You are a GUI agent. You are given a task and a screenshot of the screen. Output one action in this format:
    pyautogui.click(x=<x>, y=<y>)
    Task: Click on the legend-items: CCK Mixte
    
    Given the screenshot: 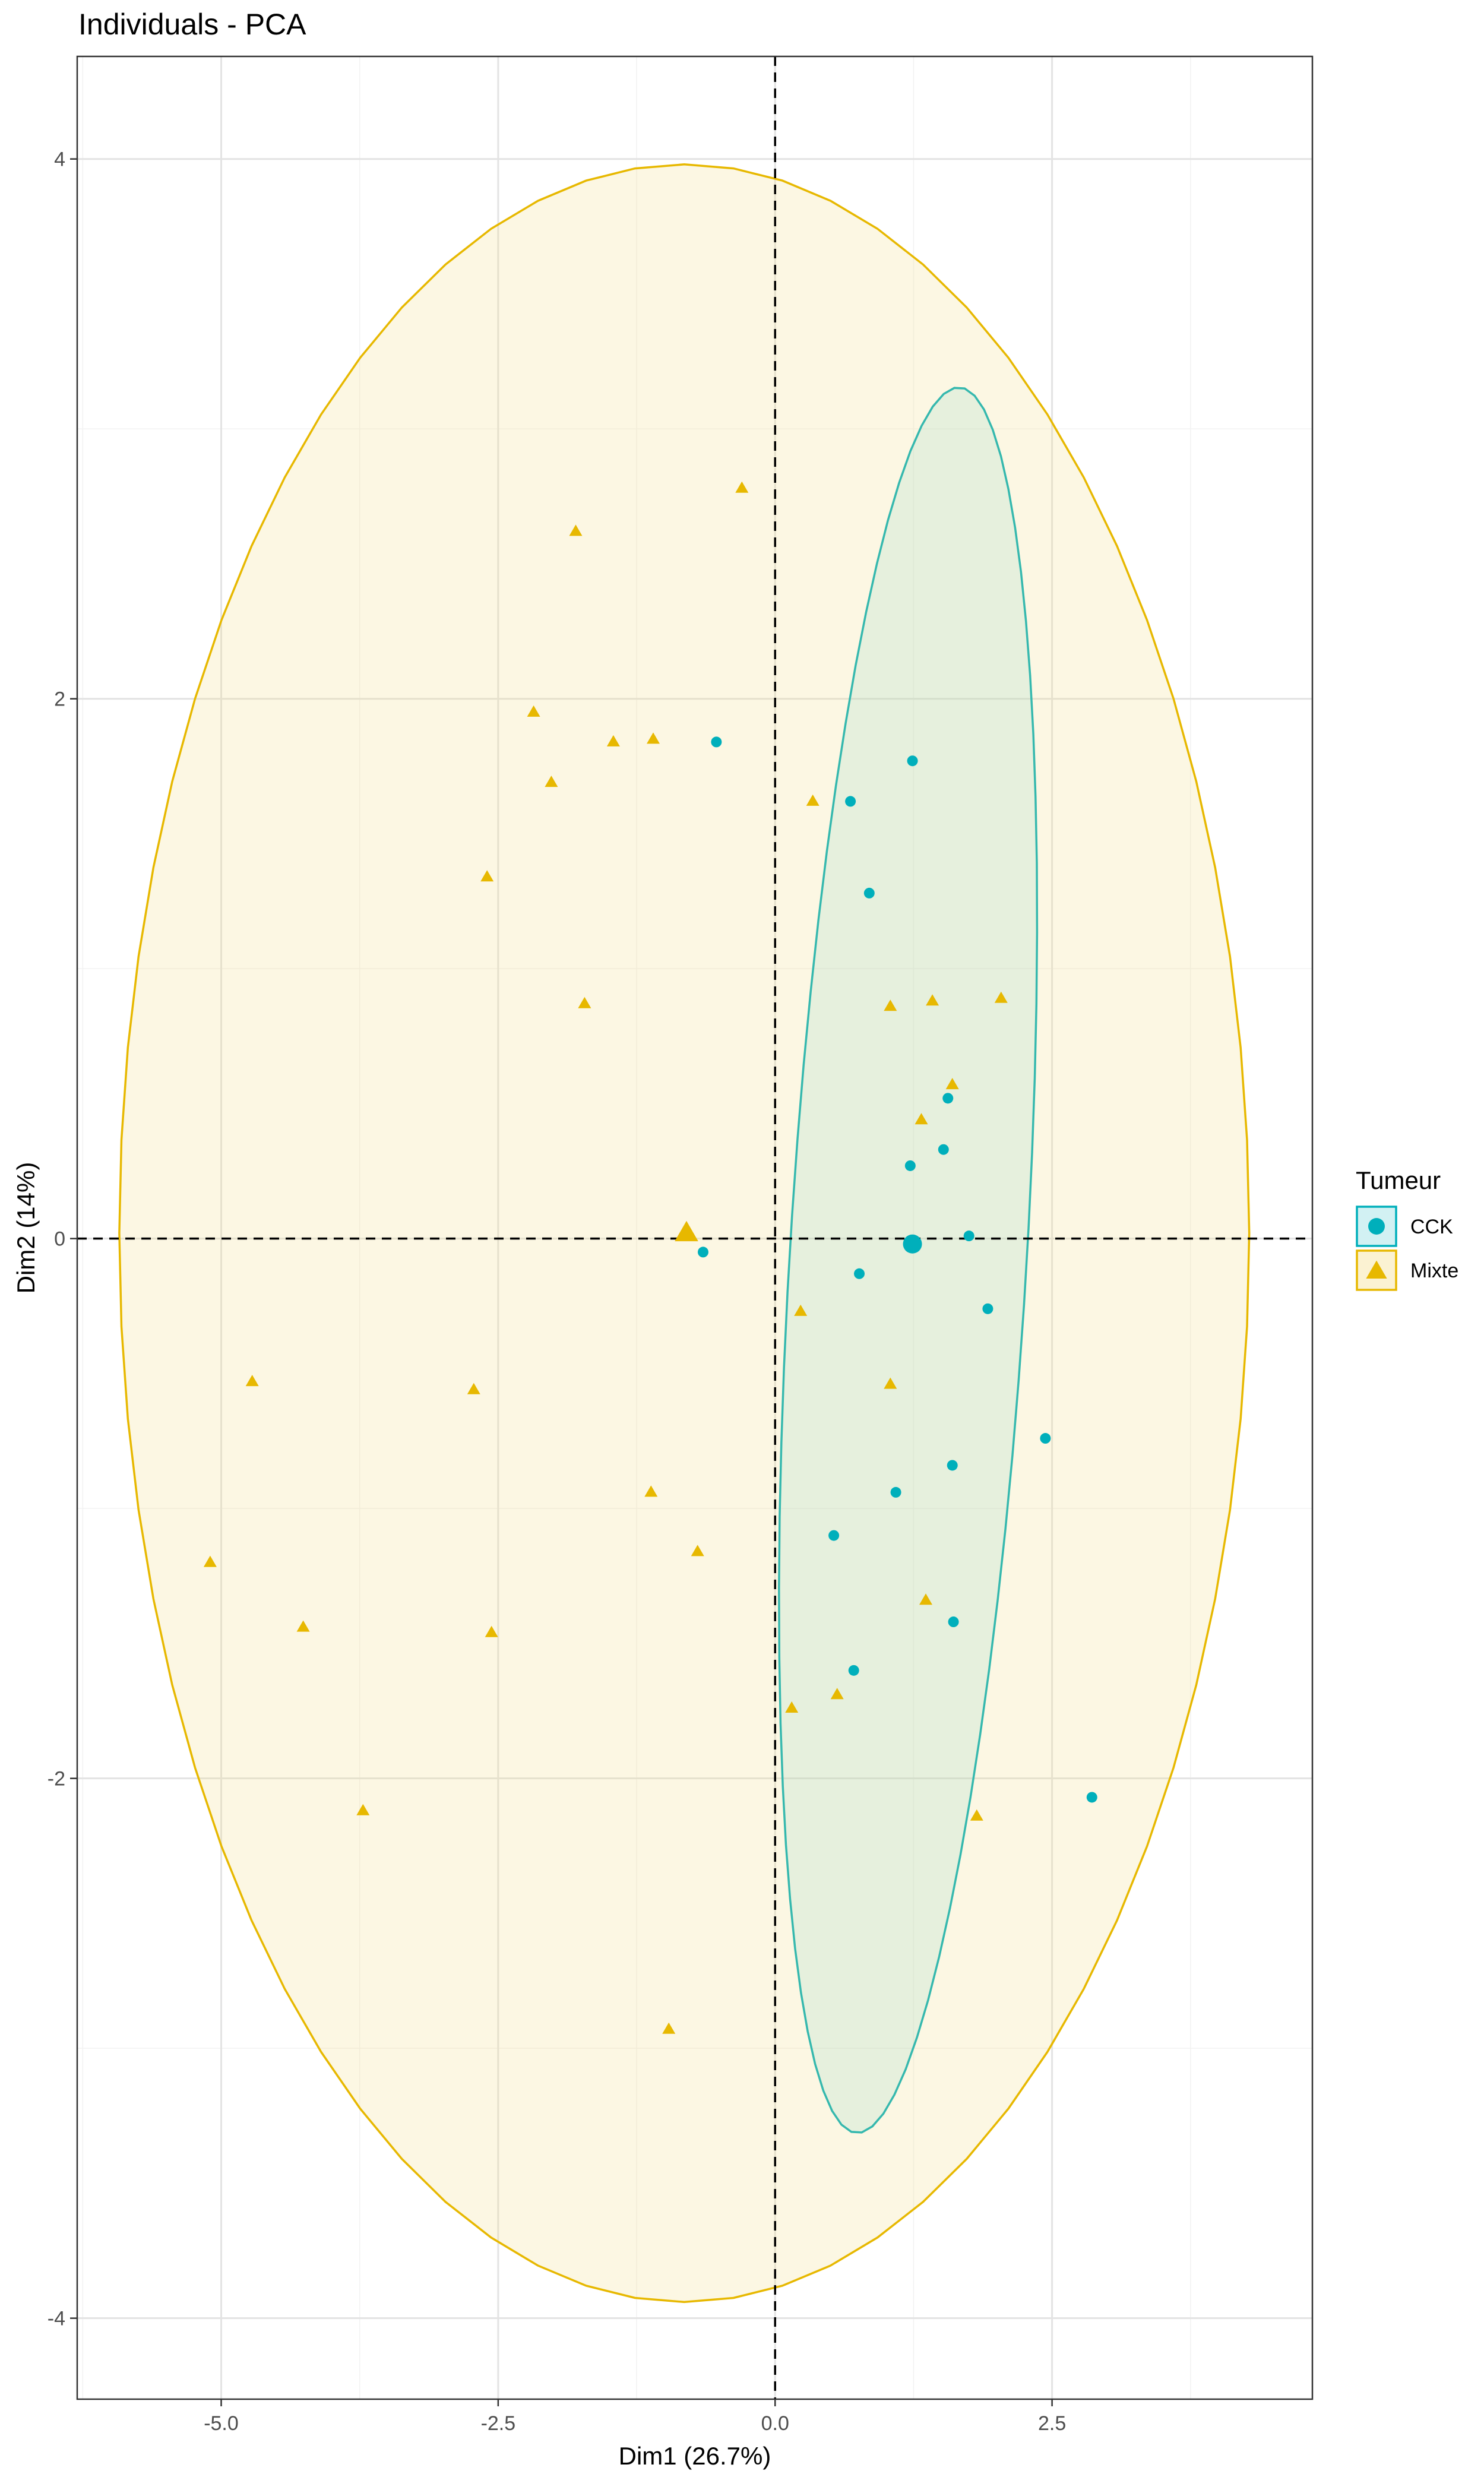 What is the action you would take?
    pyautogui.click(x=1407, y=1249)
    